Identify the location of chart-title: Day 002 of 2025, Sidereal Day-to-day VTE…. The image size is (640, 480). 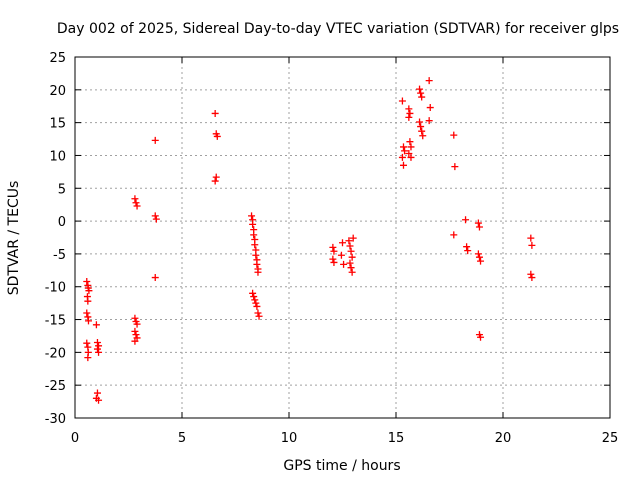
(338, 29).